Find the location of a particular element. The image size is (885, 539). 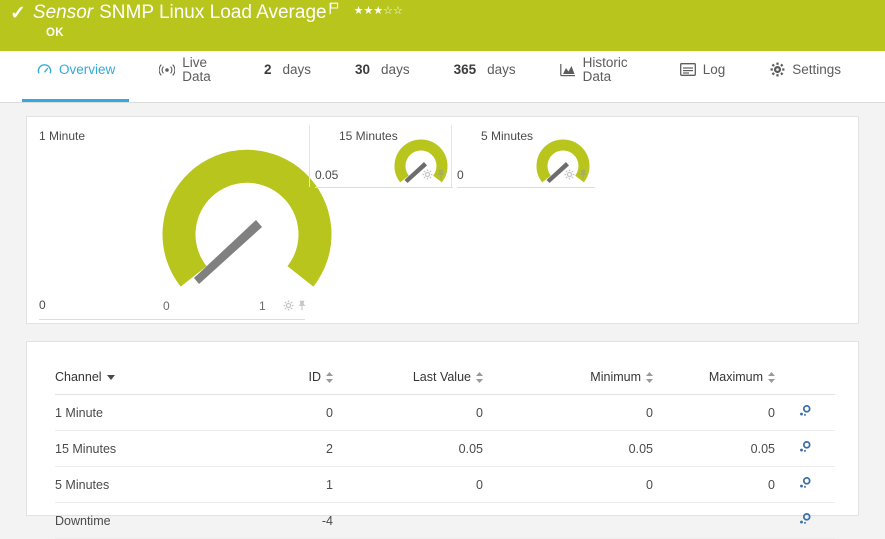

column-header-channel: Channel is located at coordinates (139, 382).